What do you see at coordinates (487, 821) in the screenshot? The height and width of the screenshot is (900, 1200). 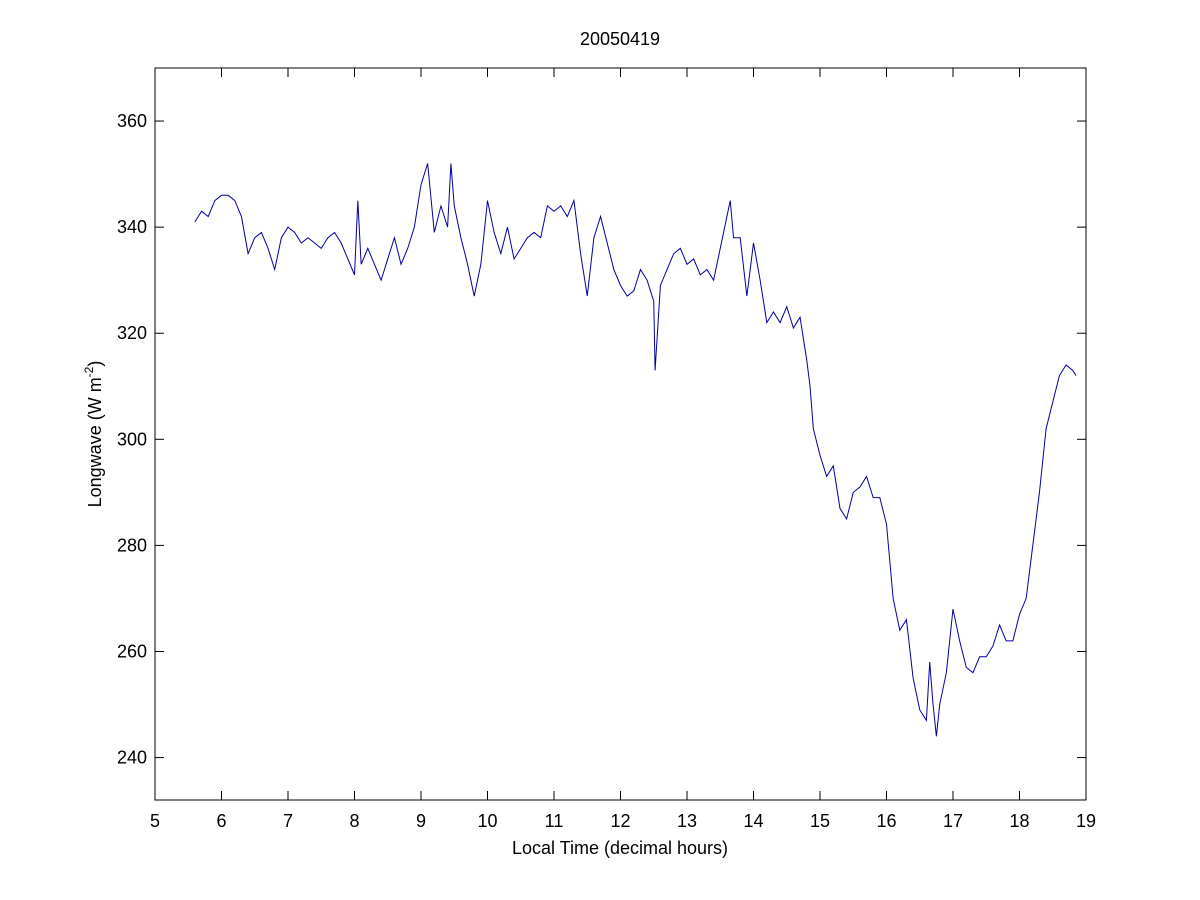 I see `x-tick-label: 10` at bounding box center [487, 821].